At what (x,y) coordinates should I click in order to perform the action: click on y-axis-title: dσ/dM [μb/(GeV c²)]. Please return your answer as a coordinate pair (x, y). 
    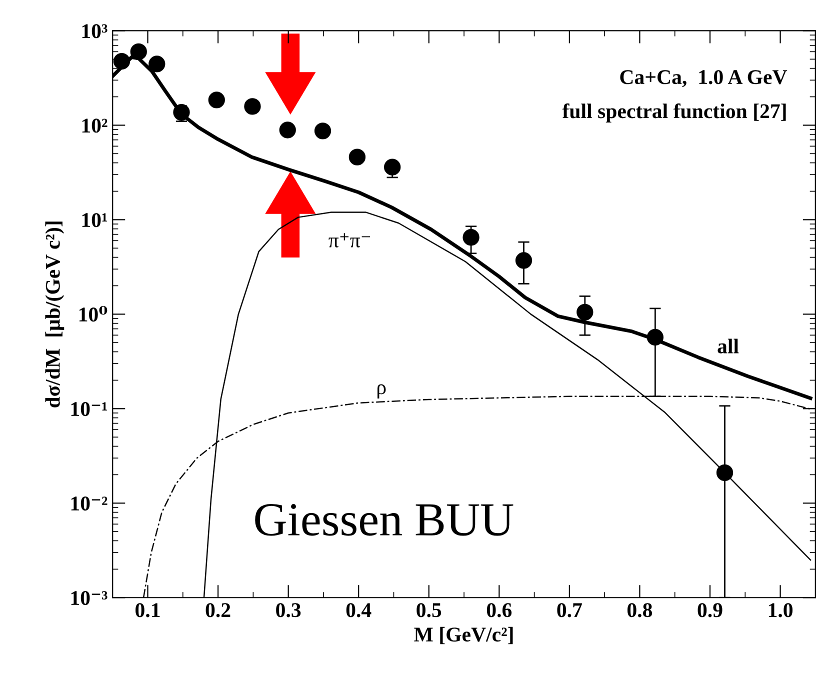
    Looking at the image, I should click on (54, 315).